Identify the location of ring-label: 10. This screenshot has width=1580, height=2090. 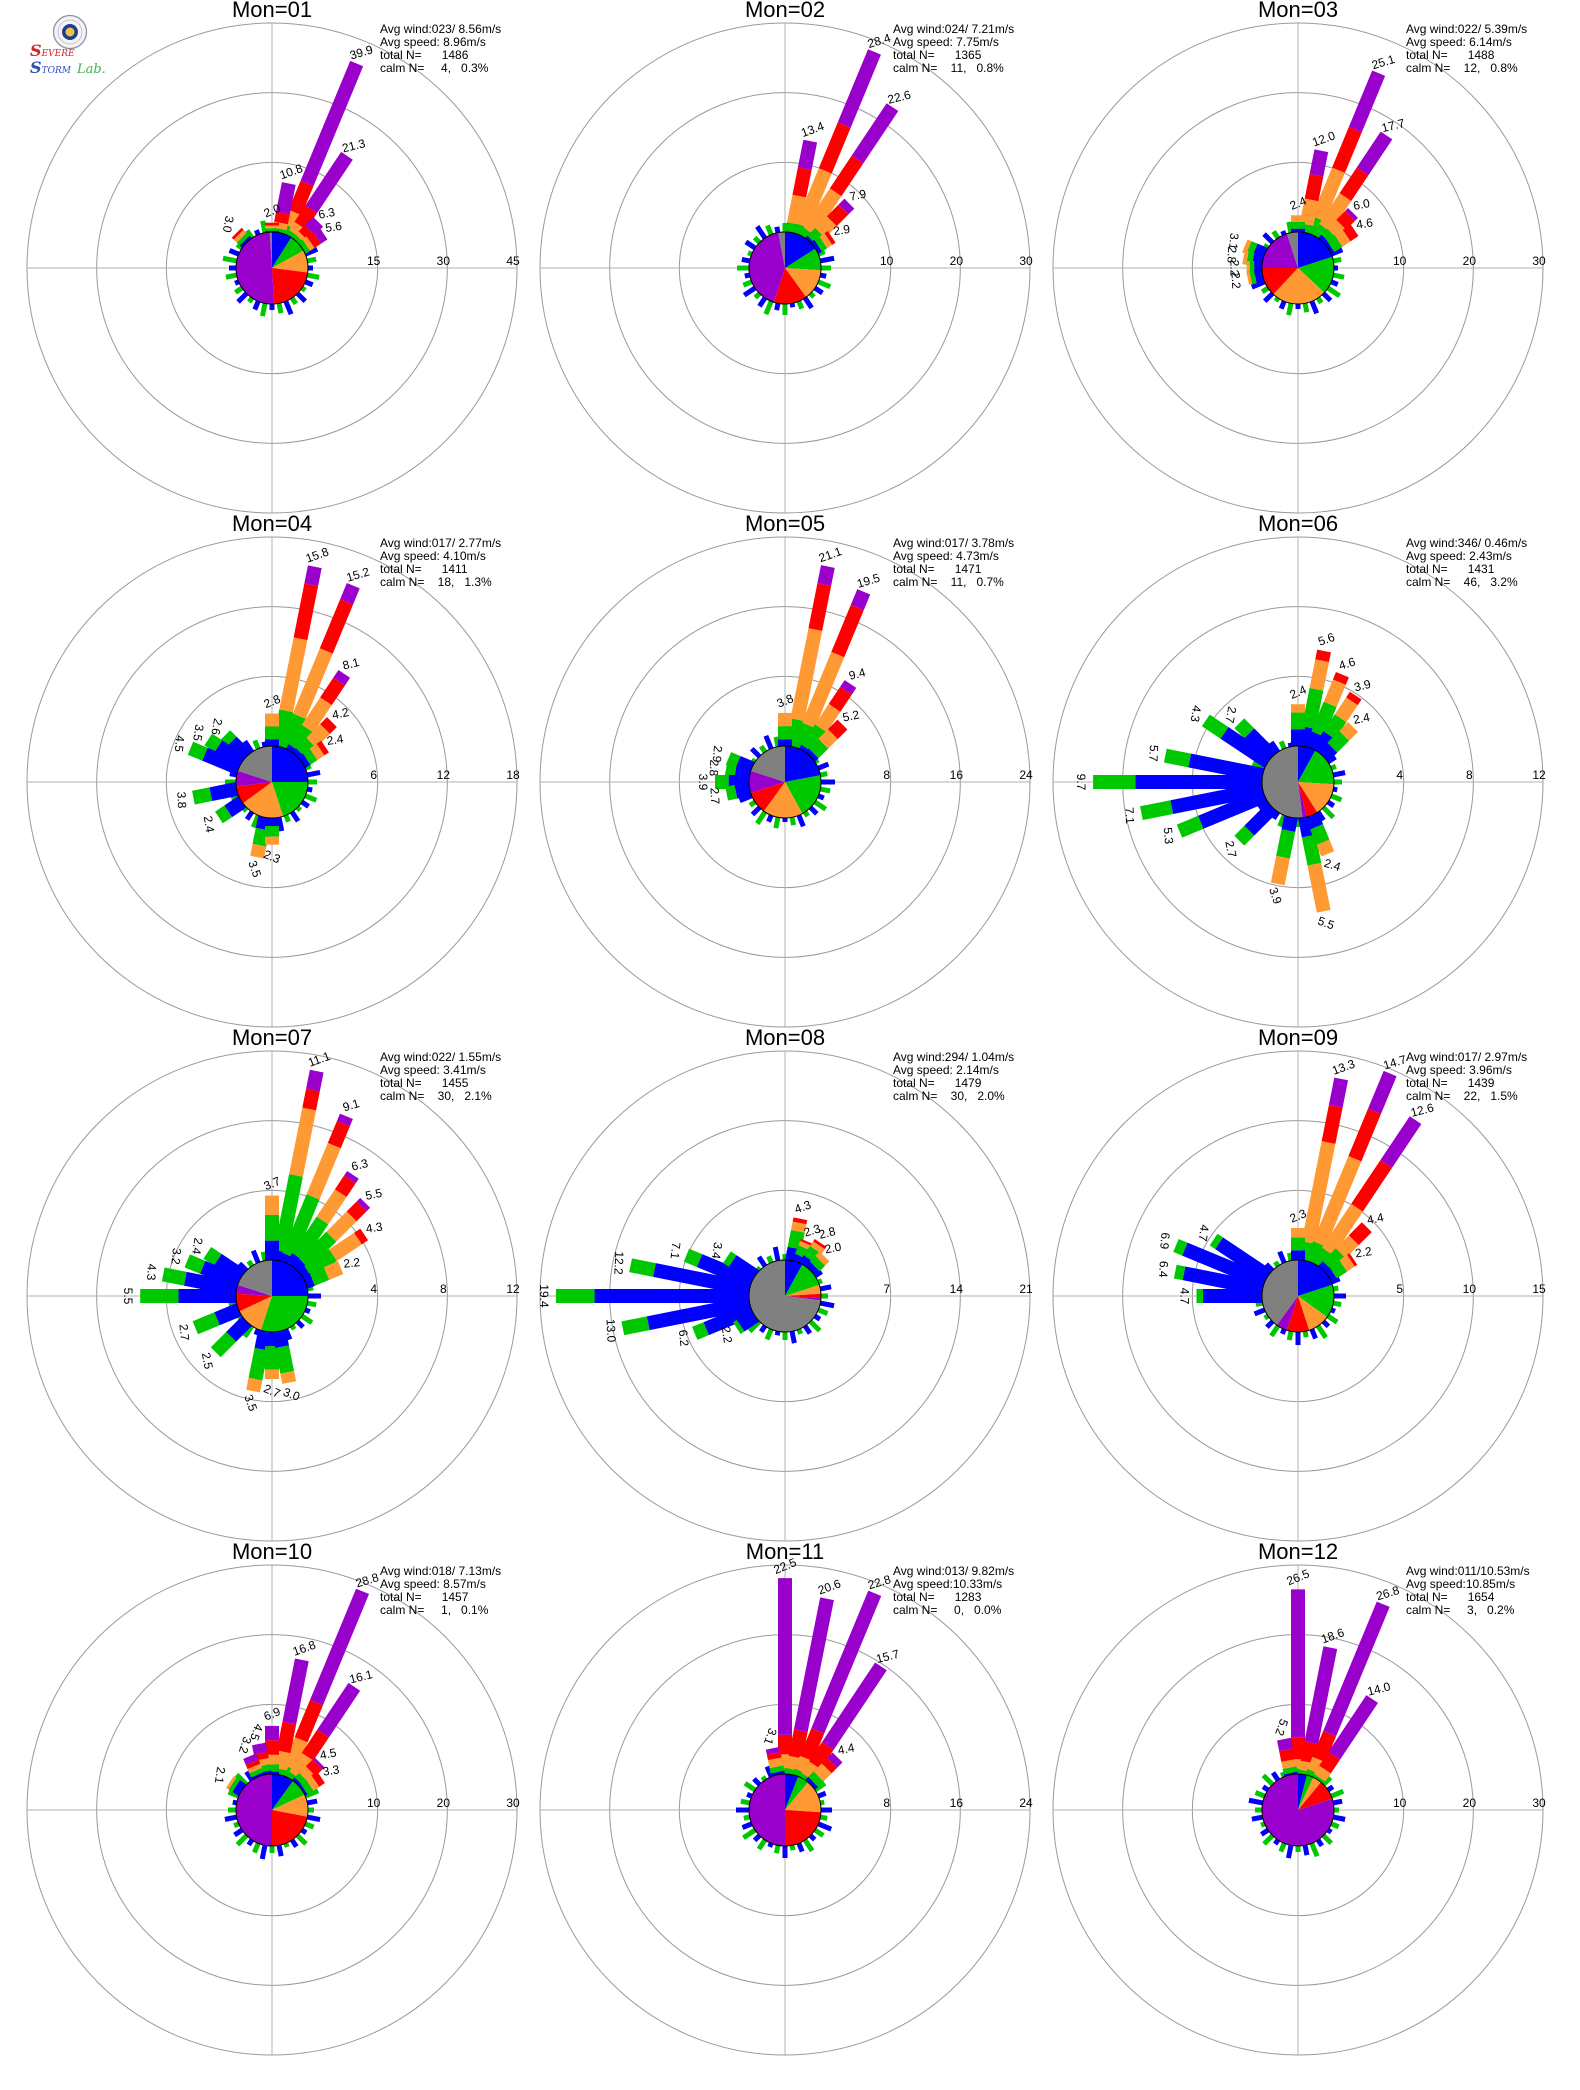
(1400, 261).